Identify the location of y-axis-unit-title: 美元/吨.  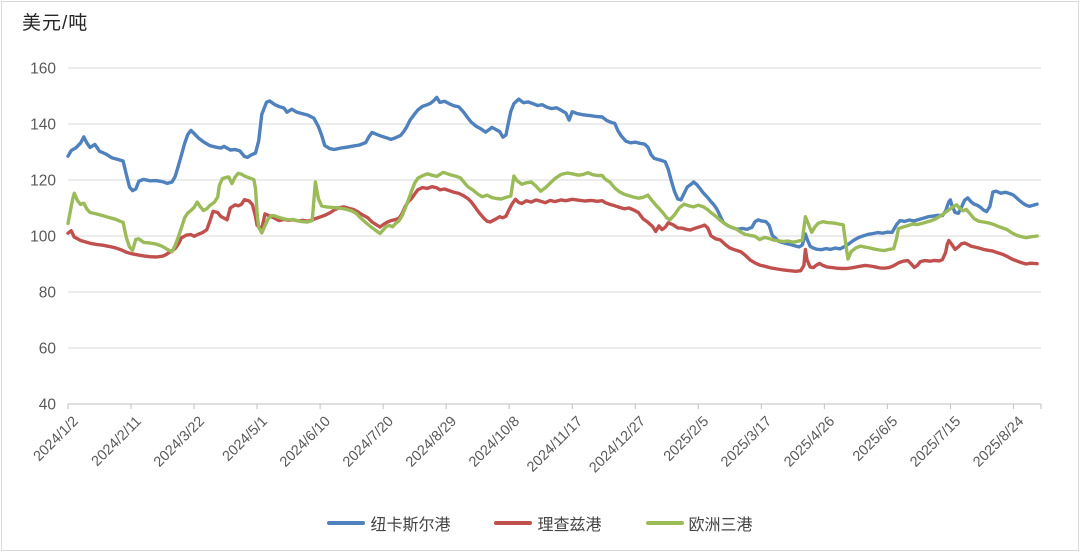
(55, 23).